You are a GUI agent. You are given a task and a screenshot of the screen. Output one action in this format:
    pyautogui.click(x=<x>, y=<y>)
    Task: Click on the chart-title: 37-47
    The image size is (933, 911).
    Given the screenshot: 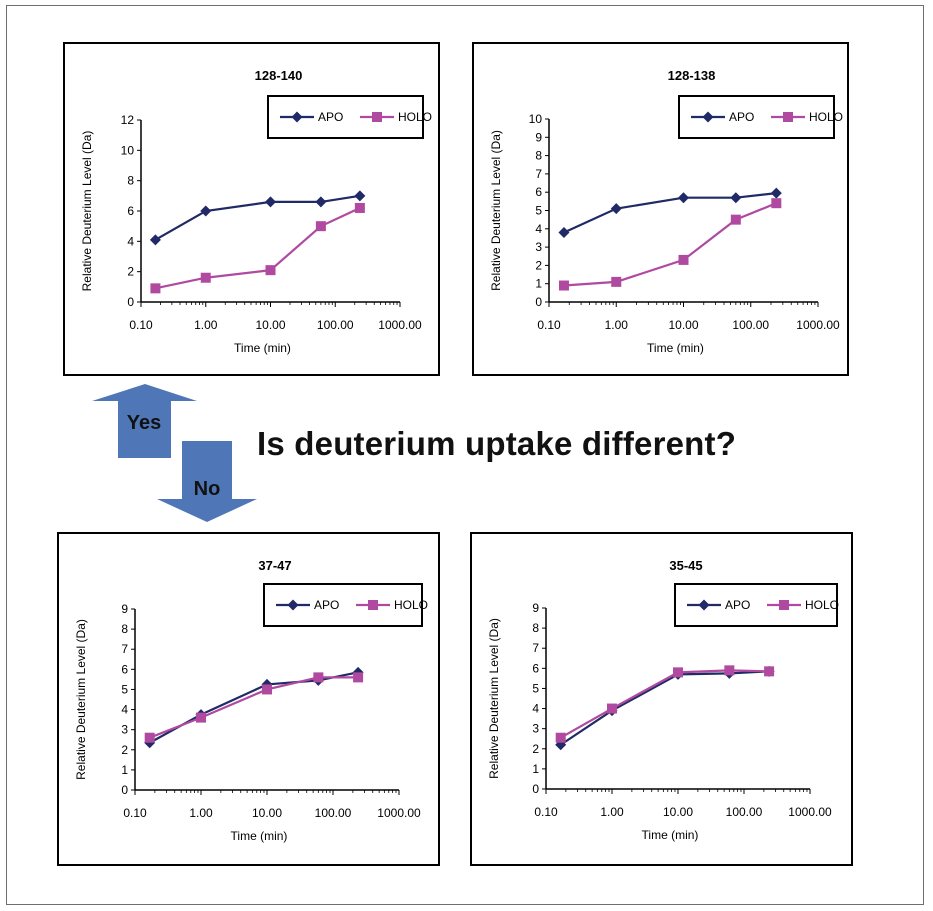 What is the action you would take?
    pyautogui.click(x=274, y=565)
    